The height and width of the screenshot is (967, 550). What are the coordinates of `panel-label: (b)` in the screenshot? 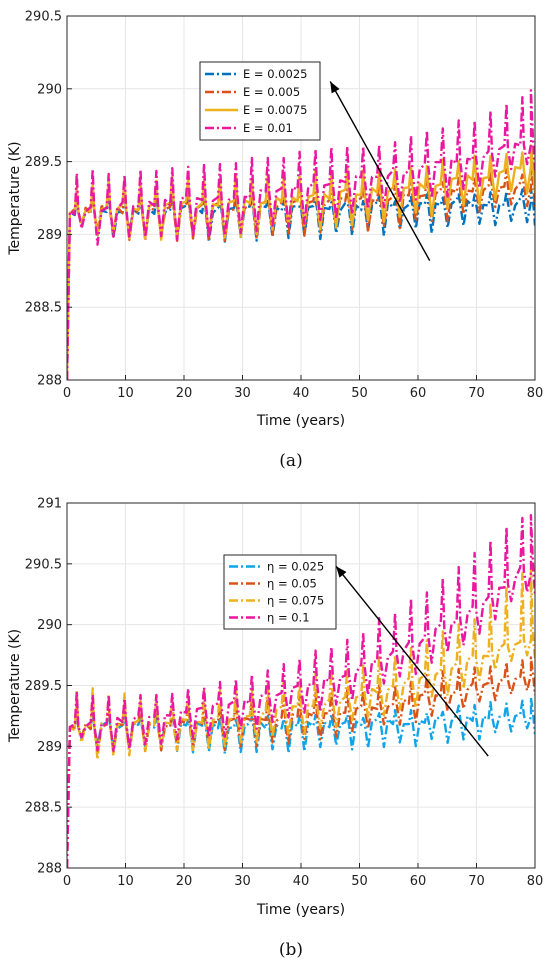 It's located at (291, 950).